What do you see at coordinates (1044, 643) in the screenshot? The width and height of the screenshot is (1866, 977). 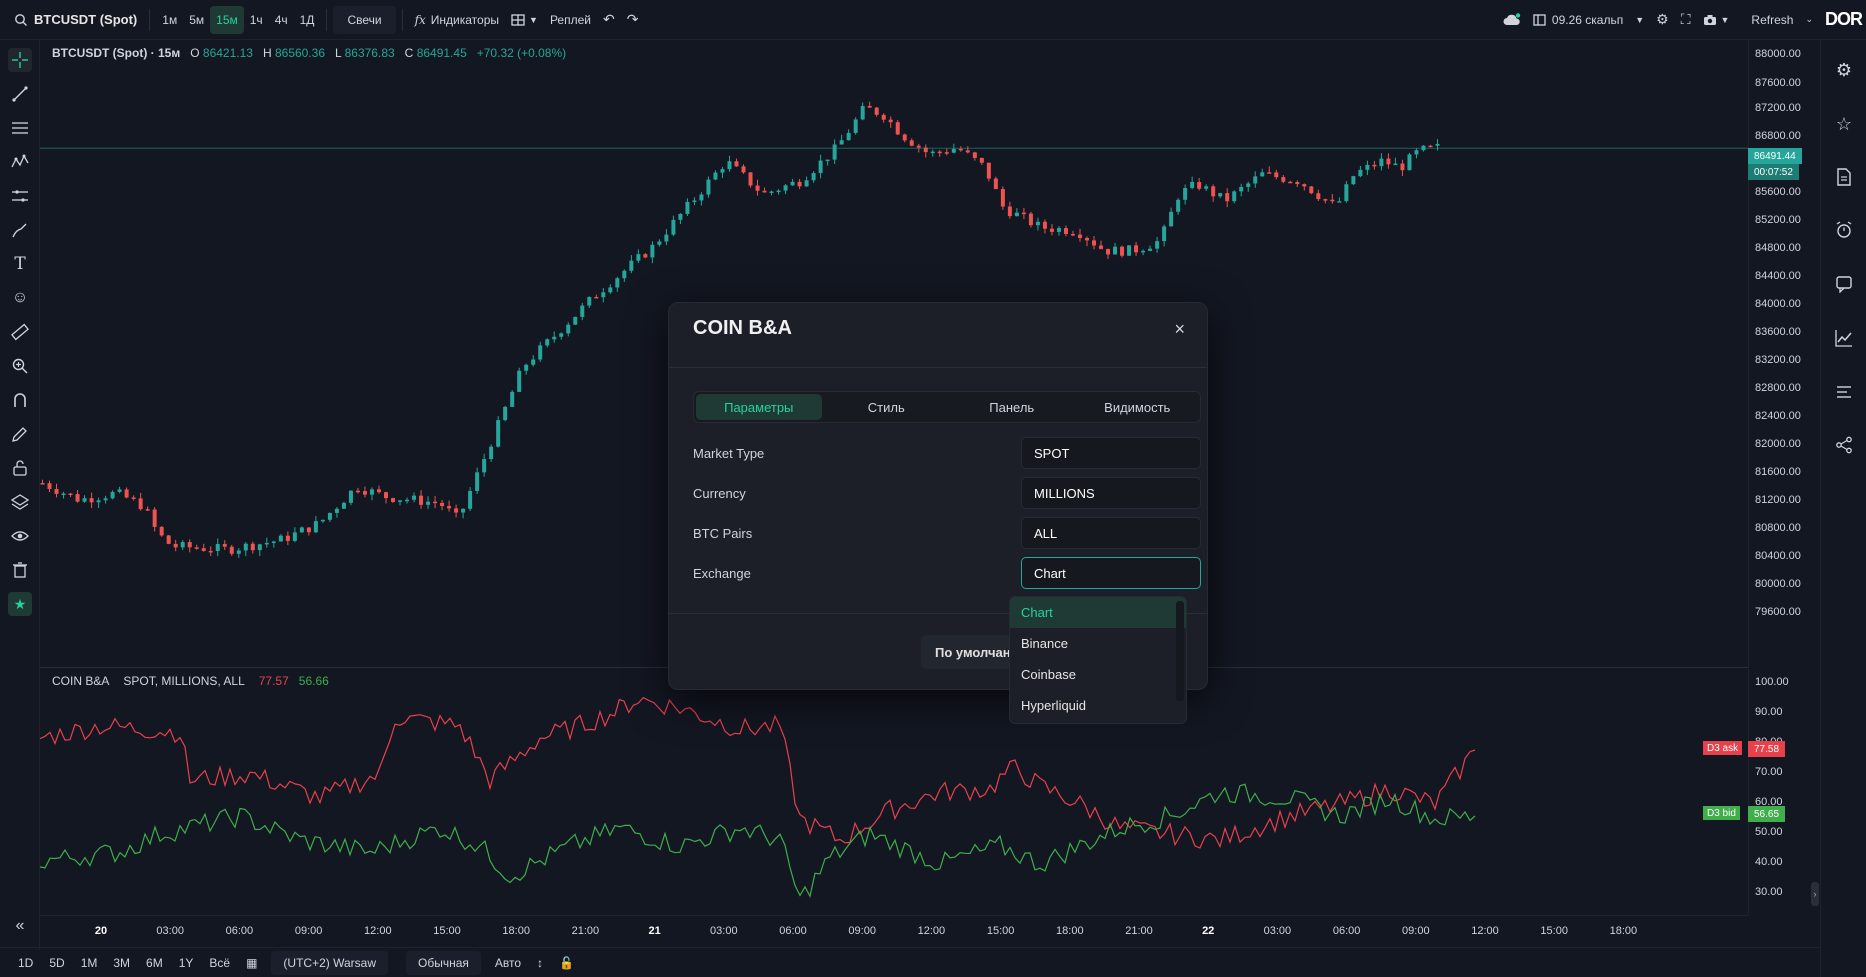 I see `dropdown-option-binance: Binance` at bounding box center [1044, 643].